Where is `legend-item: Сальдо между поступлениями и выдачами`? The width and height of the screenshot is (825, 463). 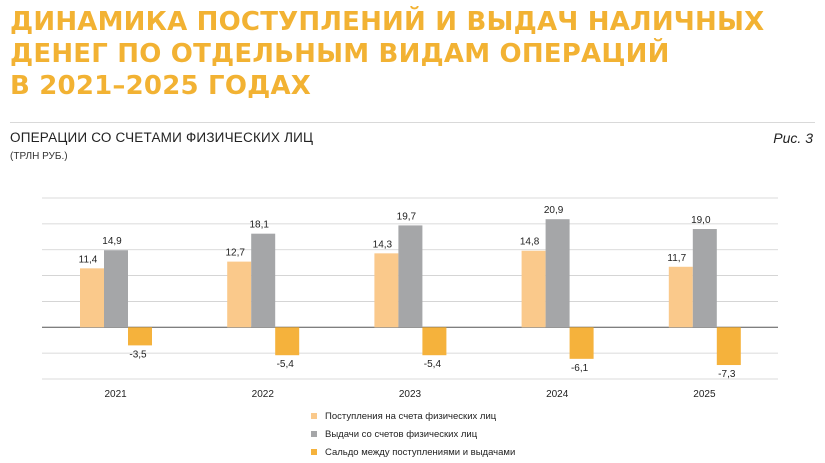 legend-item: Сальдо между поступлениями и выдачами is located at coordinates (413, 452).